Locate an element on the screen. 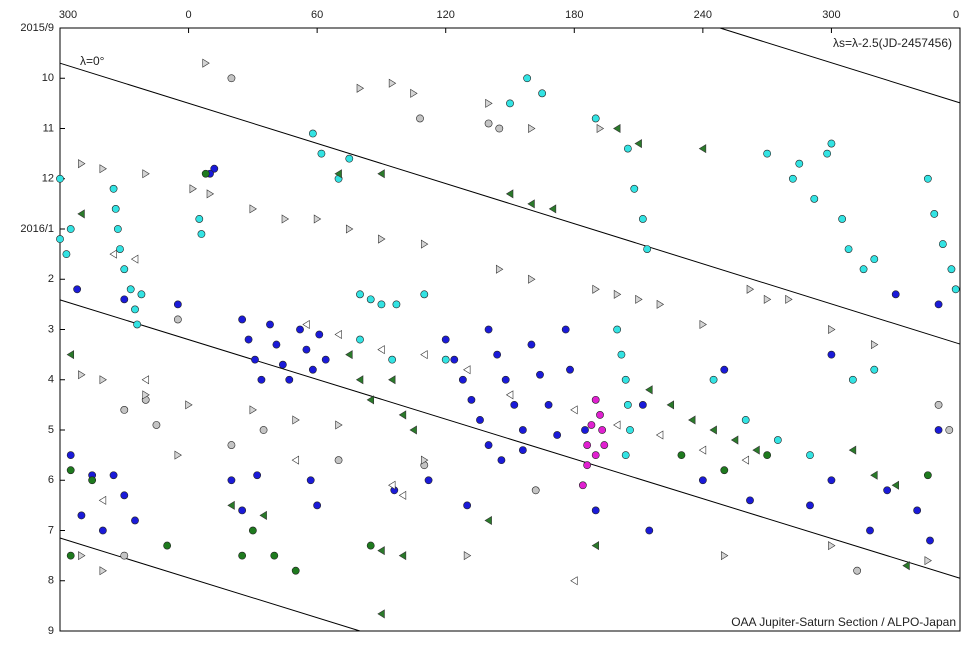  x-tick-label: 180 is located at coordinates (574, 15).